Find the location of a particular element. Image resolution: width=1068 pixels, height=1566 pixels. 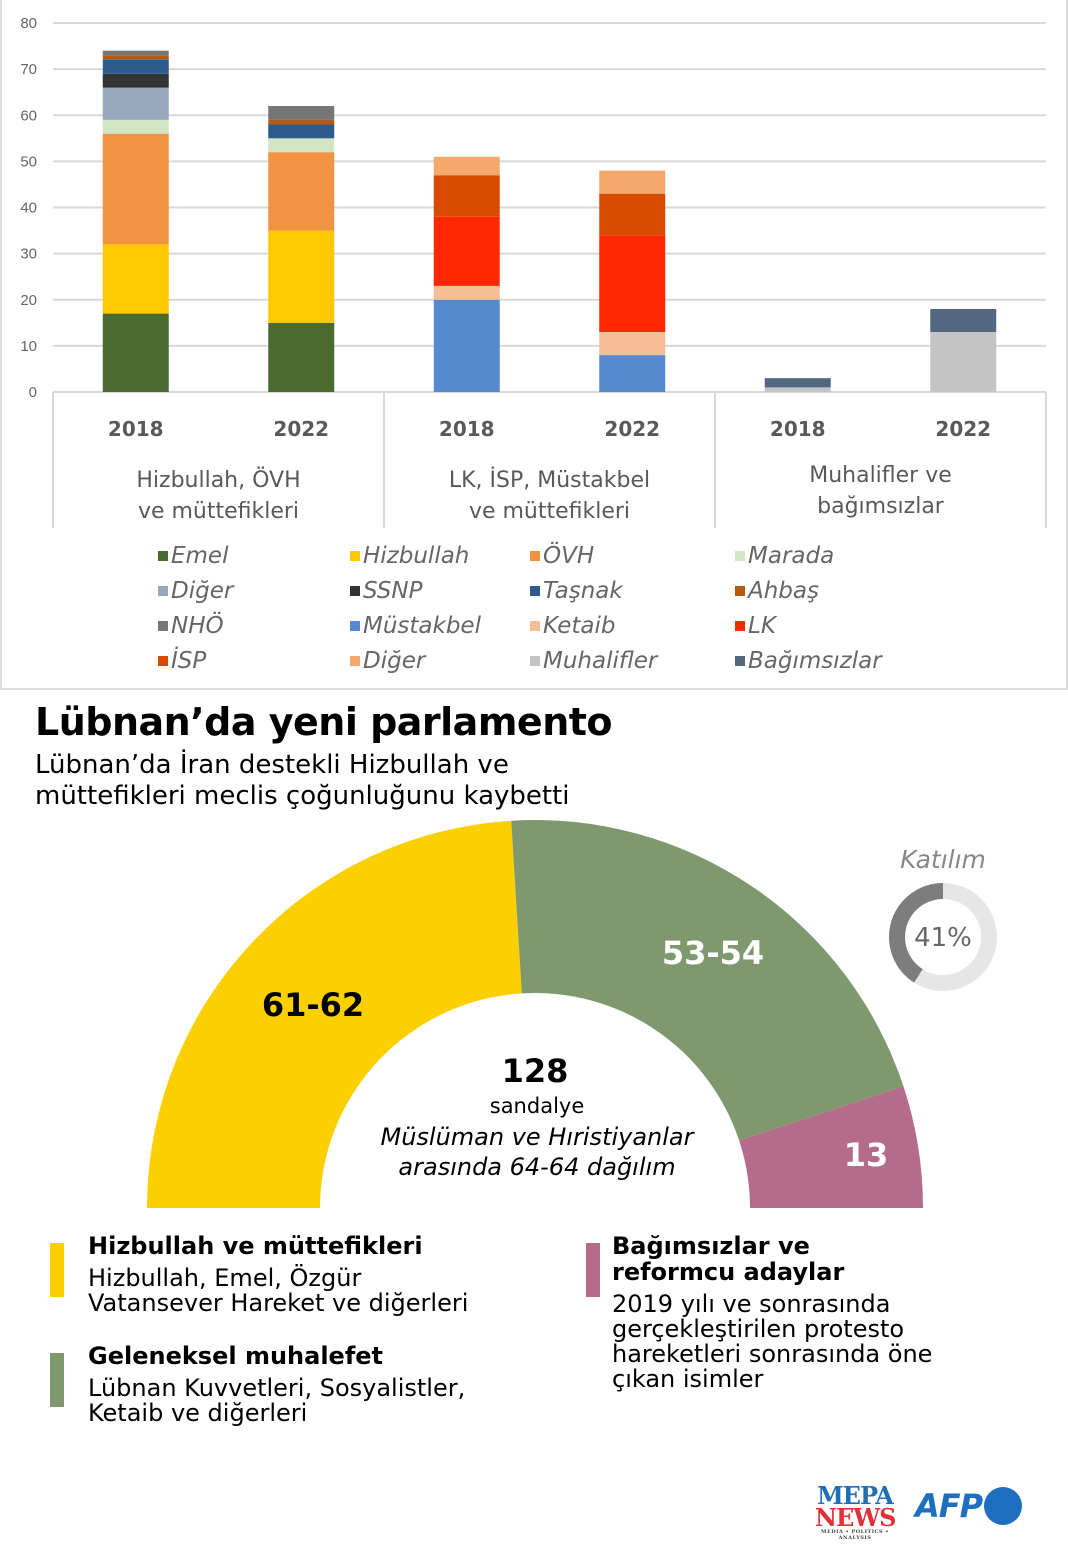

legend-label: İSP is located at coordinates (189, 661).